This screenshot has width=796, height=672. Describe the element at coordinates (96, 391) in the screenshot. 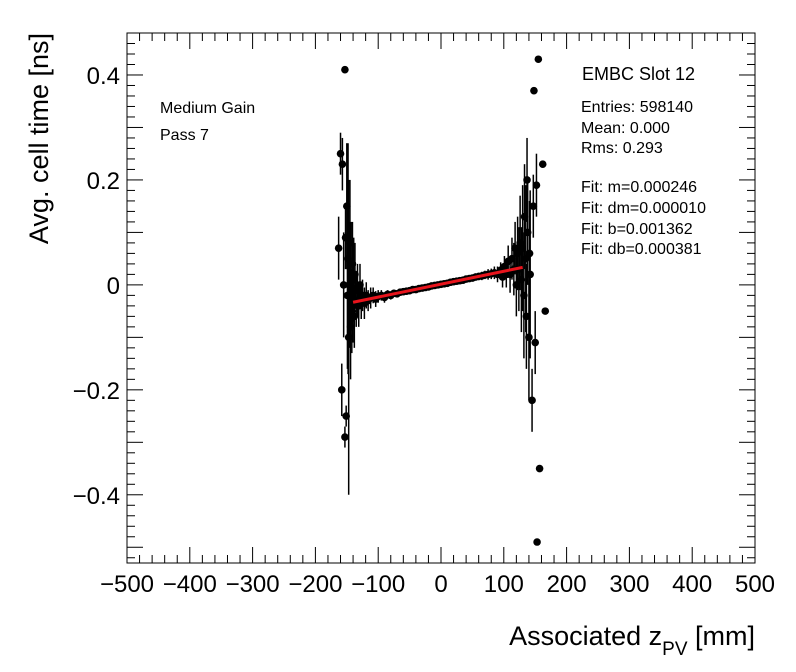

I see `y-tick-label: −0.2` at that location.